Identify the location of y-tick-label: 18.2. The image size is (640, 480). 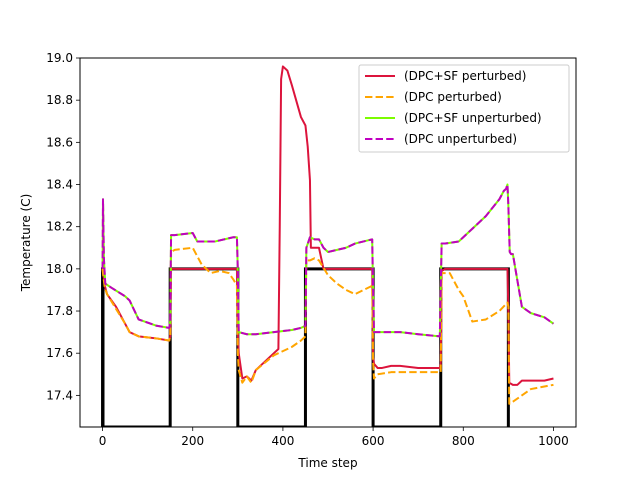
(59, 227).